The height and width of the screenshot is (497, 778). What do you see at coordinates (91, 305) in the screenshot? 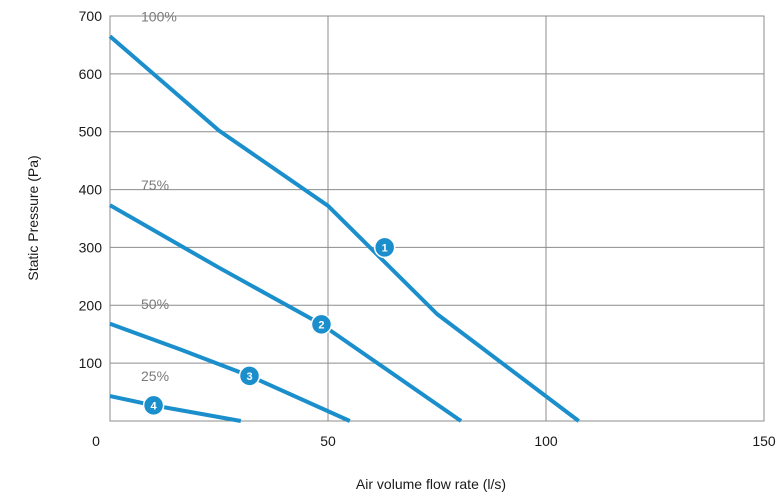
I see `y-tick-label: 200` at bounding box center [91, 305].